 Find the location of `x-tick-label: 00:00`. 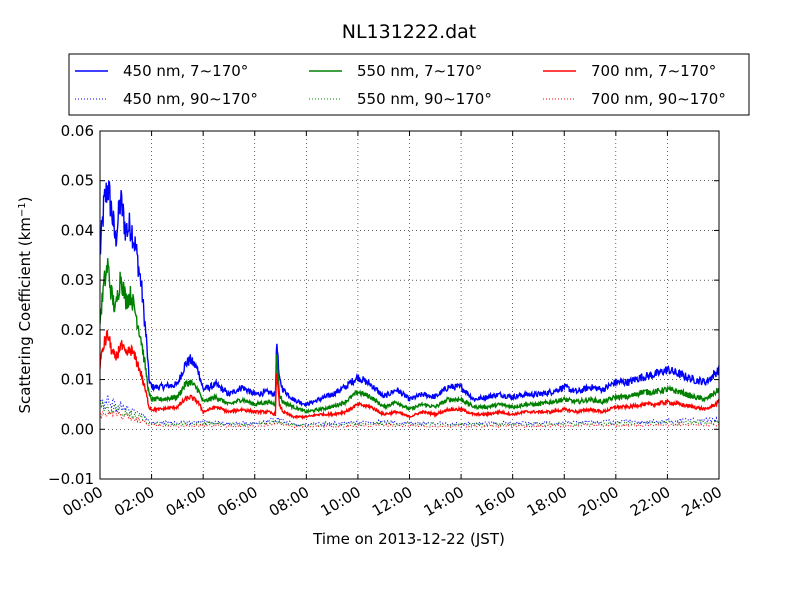

x-tick-label: 00:00 is located at coordinates (83, 501).